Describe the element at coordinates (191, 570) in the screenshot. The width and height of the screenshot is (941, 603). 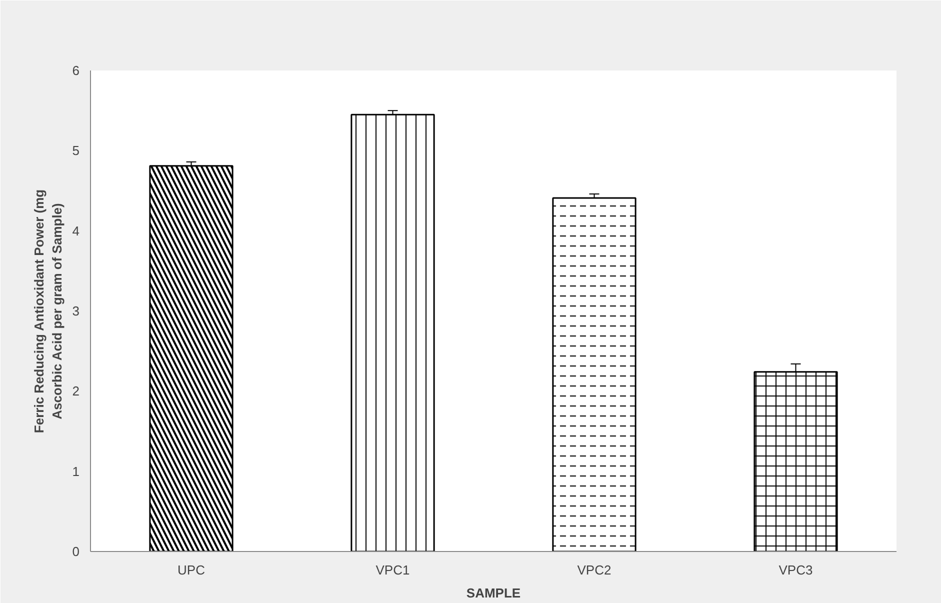
I see `x-tick-label: UPC` at that location.